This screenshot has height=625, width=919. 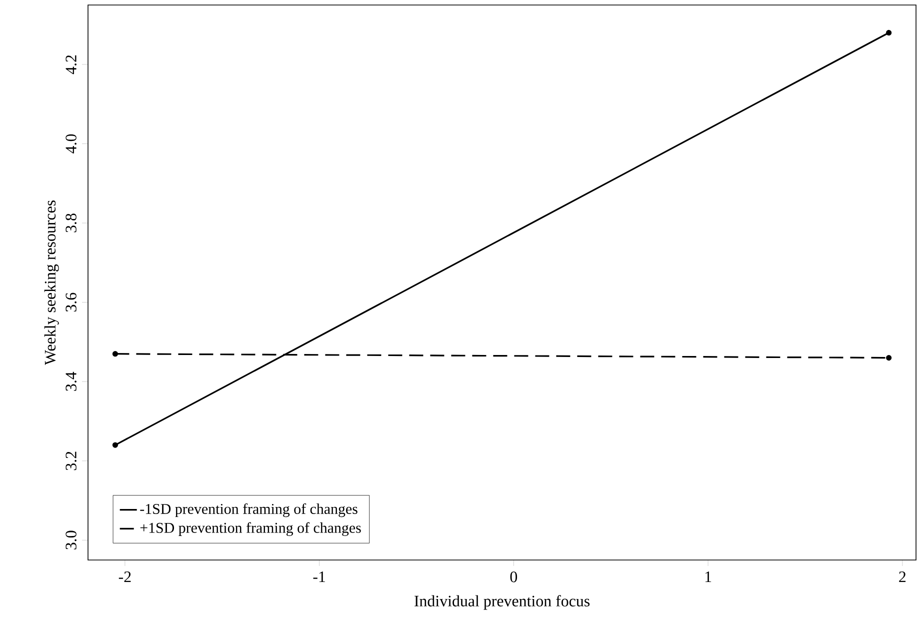 What do you see at coordinates (250, 529) in the screenshot?
I see `legend-label: +1SD prevention framing of changes` at bounding box center [250, 529].